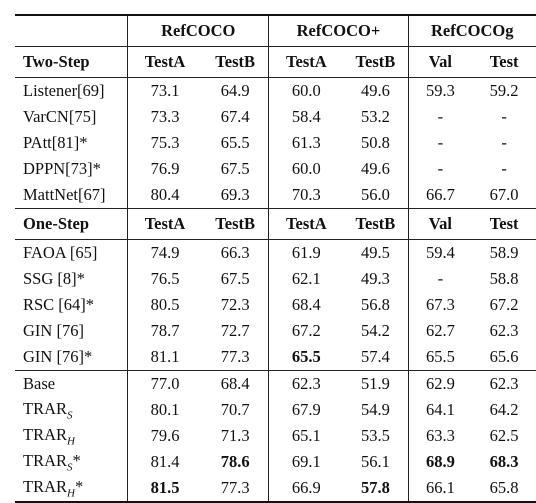 The width and height of the screenshot is (536, 503). Describe the element at coordinates (504, 489) in the screenshot. I see `result-cell: 65.8` at that location.